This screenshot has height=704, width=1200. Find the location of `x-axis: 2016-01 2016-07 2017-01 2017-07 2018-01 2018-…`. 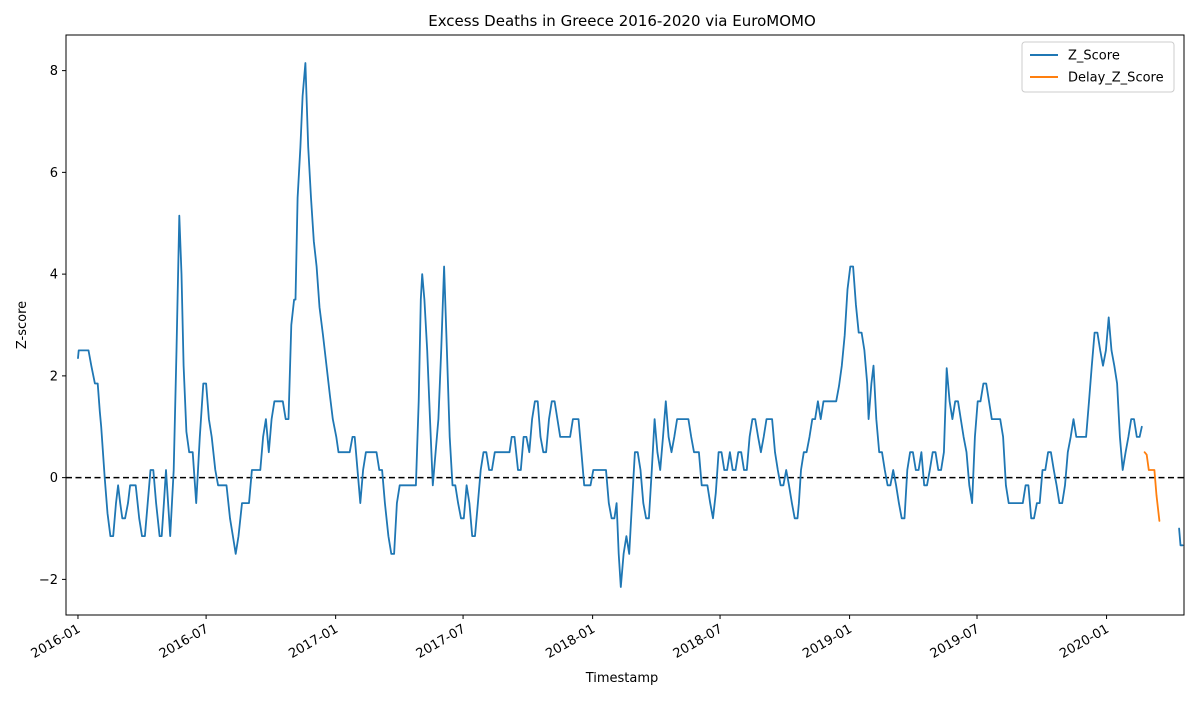

x-axis: 2016-01 2016-07 2017-01 2017-07 2018-01 2018-… is located at coordinates (570, 638).